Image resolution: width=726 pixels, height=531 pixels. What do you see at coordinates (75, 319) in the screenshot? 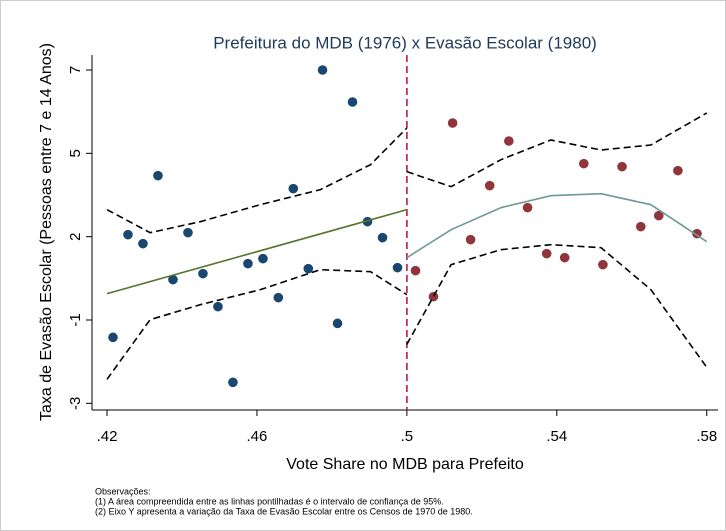
I see `y-tick-label: -1` at bounding box center [75, 319].